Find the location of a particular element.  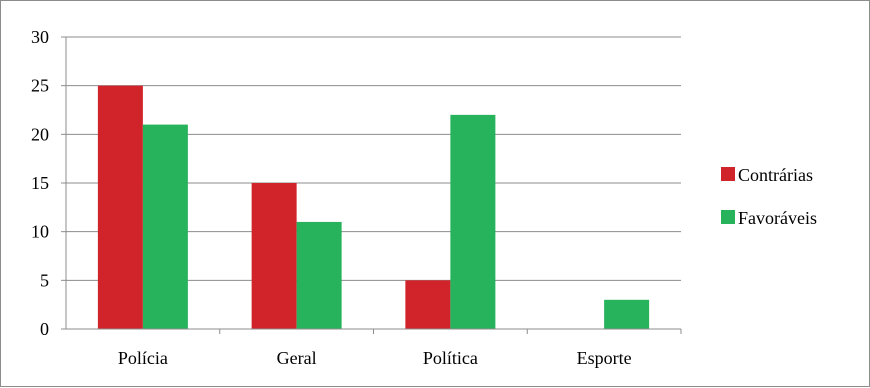

y-tick-label: 20 is located at coordinates (40, 134).